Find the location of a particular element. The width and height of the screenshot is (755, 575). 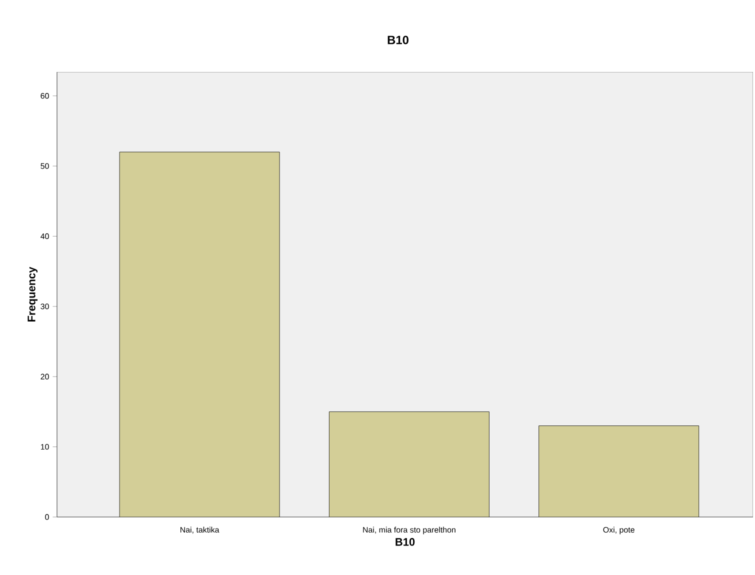

x-axis-title: B10 is located at coordinates (405, 542).